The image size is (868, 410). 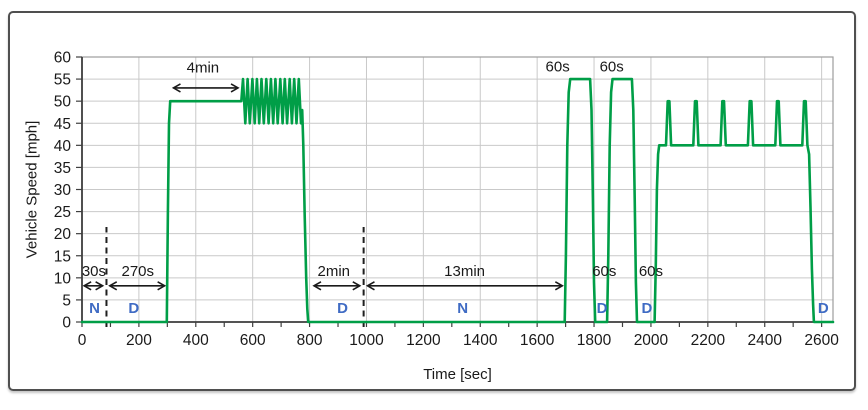 I want to click on x-axis-title: Time [sec], so click(x=457, y=374).